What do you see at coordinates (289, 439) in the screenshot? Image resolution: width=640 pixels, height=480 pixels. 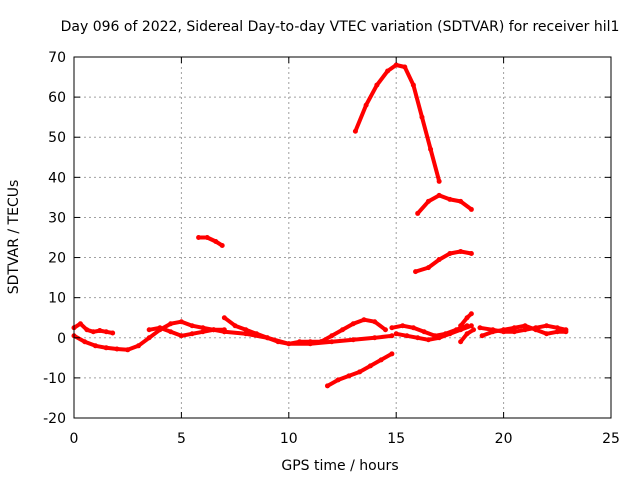 I see `x-tick-label: 10` at bounding box center [289, 439].